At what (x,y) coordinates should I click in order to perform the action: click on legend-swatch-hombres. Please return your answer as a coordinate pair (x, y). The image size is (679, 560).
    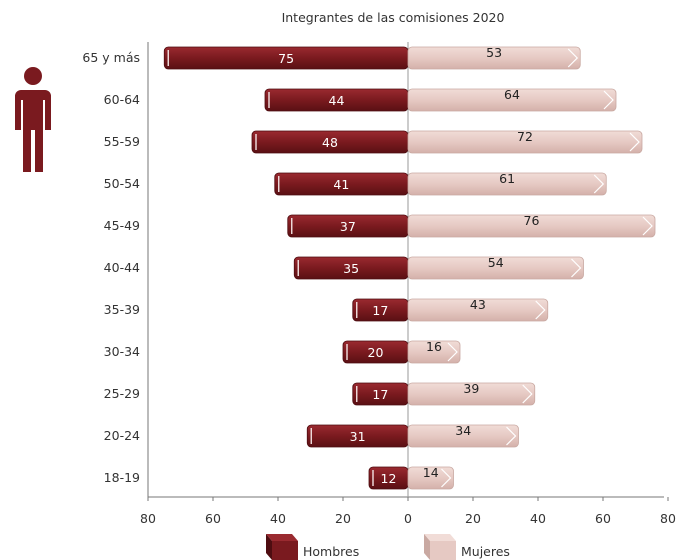
    Looking at the image, I should click on (282, 547).